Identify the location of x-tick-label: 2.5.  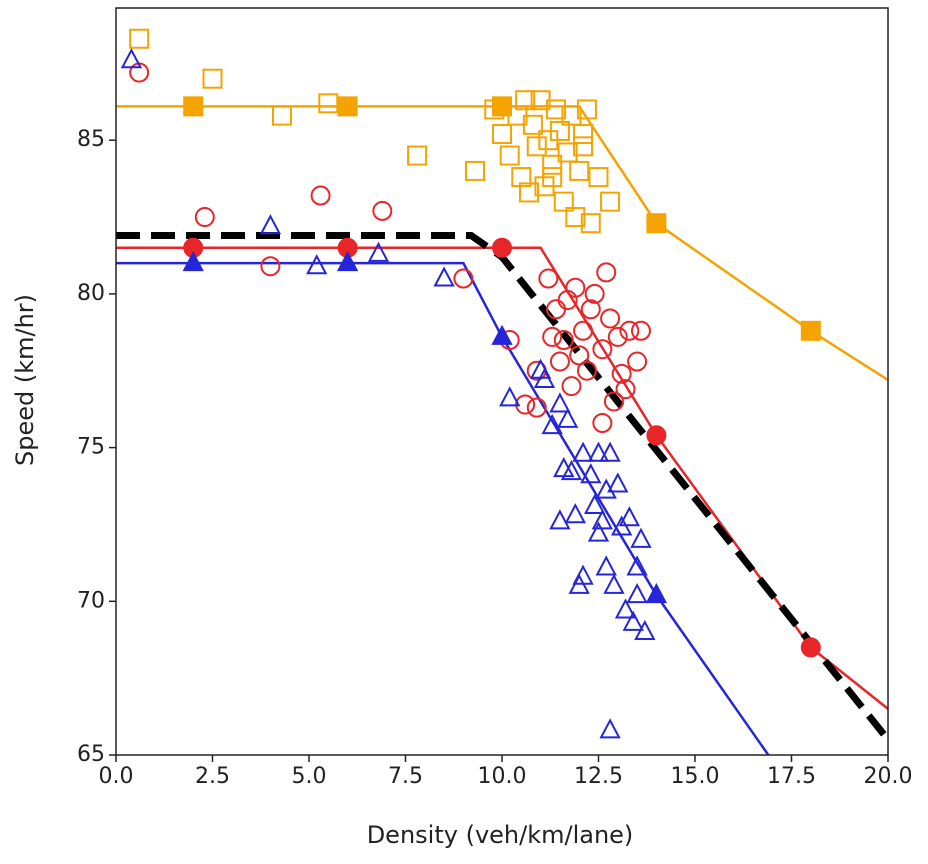
(212, 776).